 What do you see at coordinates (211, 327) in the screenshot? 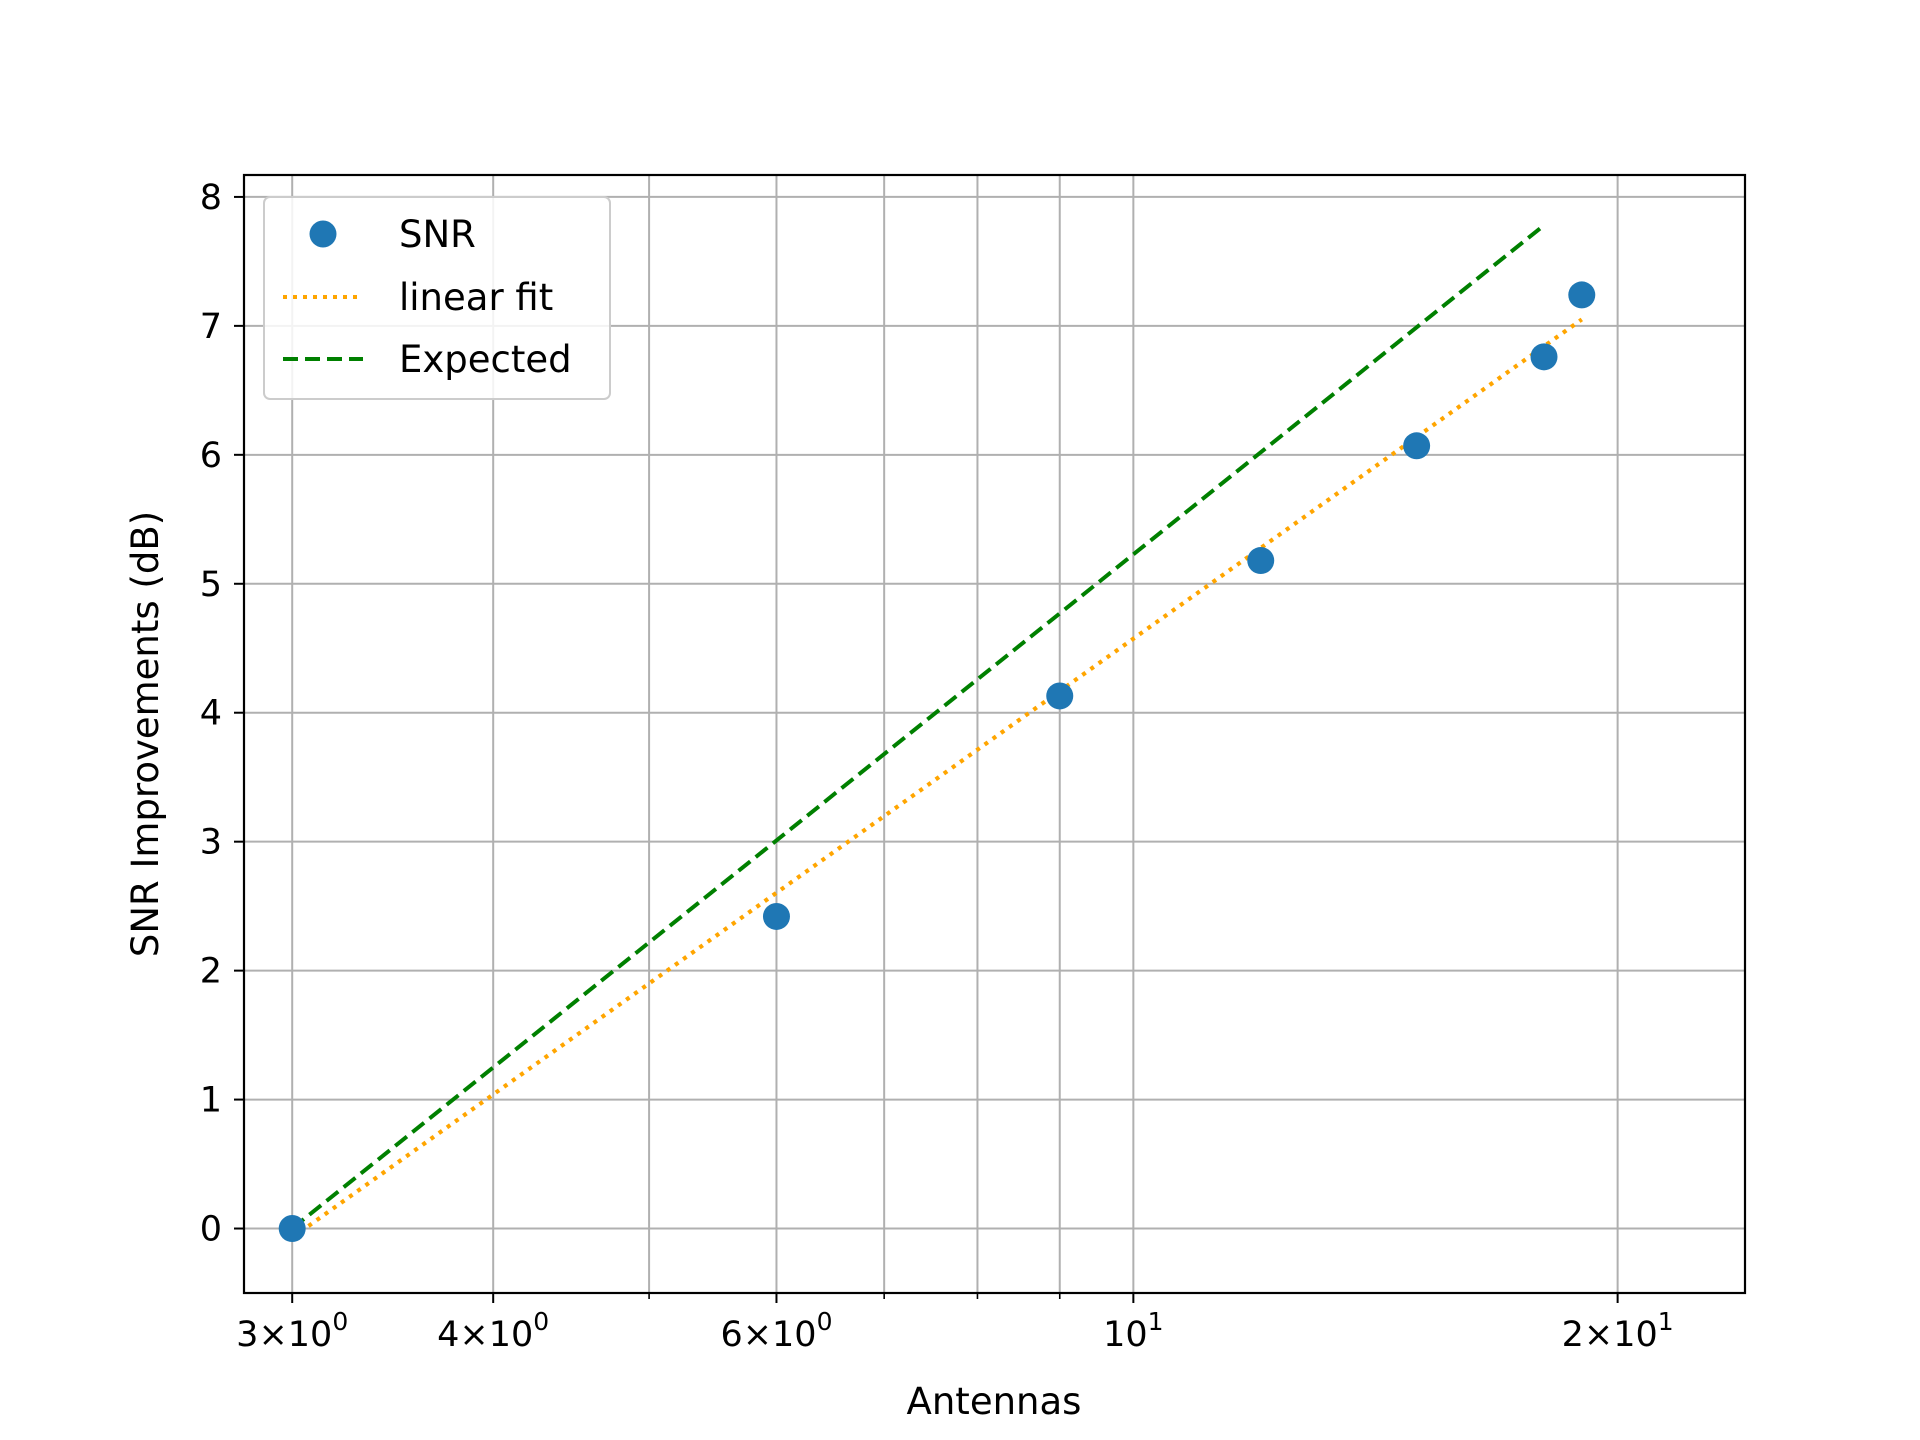
I see `y-tick-label: 7` at bounding box center [211, 327].